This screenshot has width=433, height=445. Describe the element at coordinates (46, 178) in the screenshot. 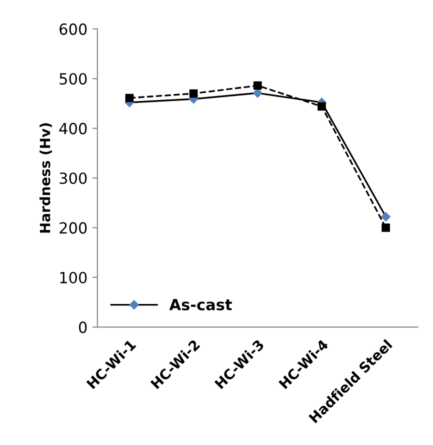

I see `y-axis-title: Hardness (Hv)` at that location.